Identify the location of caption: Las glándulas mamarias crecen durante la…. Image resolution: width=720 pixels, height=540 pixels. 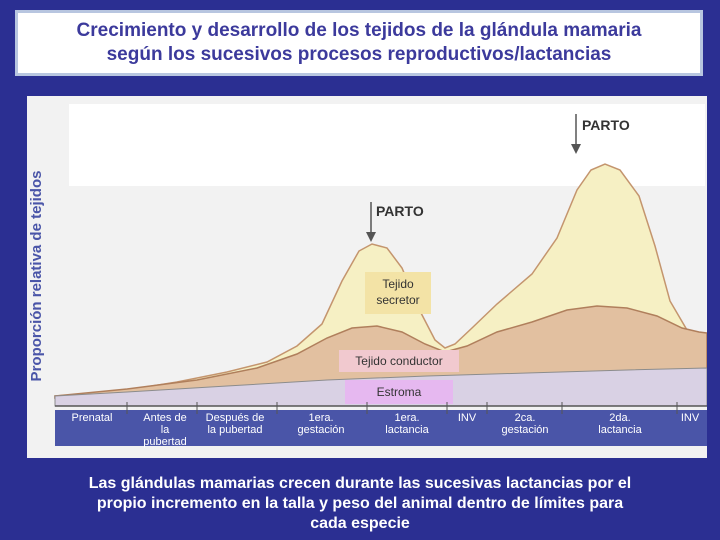
(360, 504).